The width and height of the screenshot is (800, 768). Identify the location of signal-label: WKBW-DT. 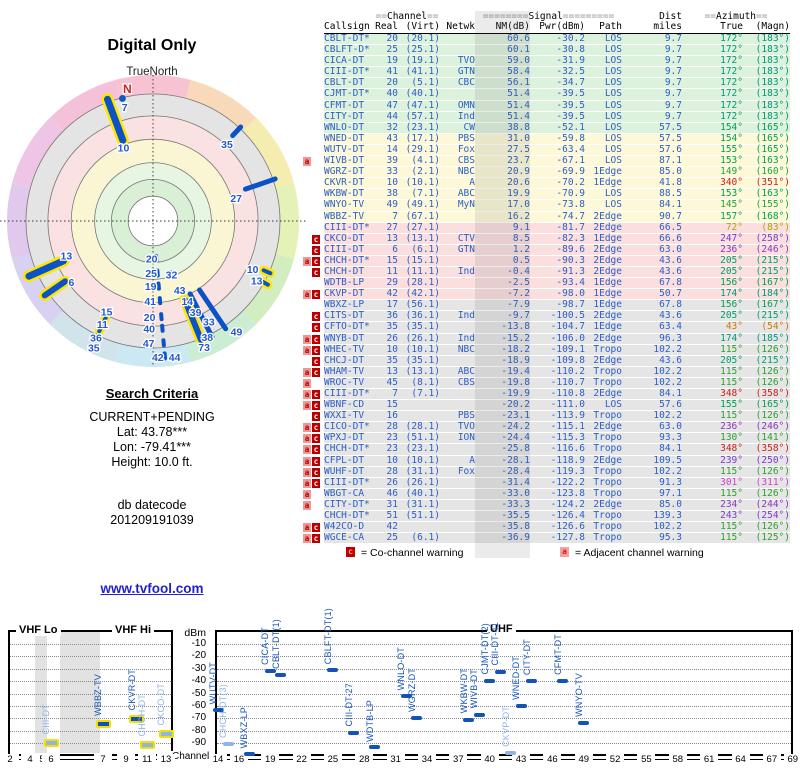
(463, 691).